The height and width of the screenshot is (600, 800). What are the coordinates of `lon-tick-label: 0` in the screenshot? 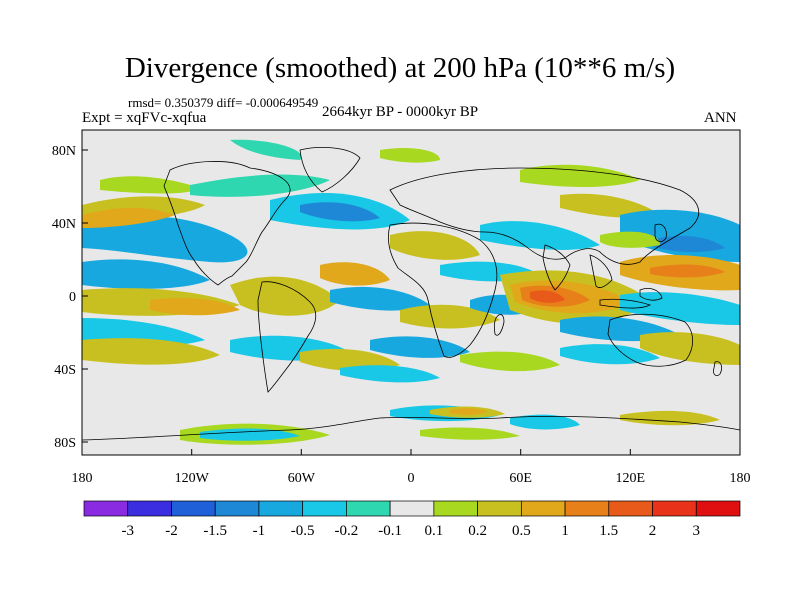 It's located at (411, 478).